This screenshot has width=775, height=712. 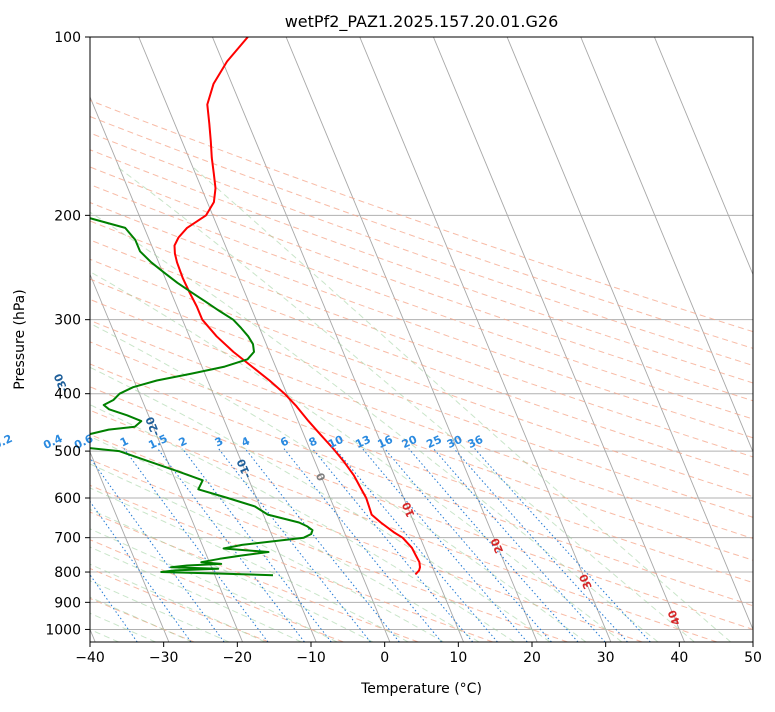 What do you see at coordinates (67, 499) in the screenshot?
I see `y-tick-label: 600` at bounding box center [67, 499].